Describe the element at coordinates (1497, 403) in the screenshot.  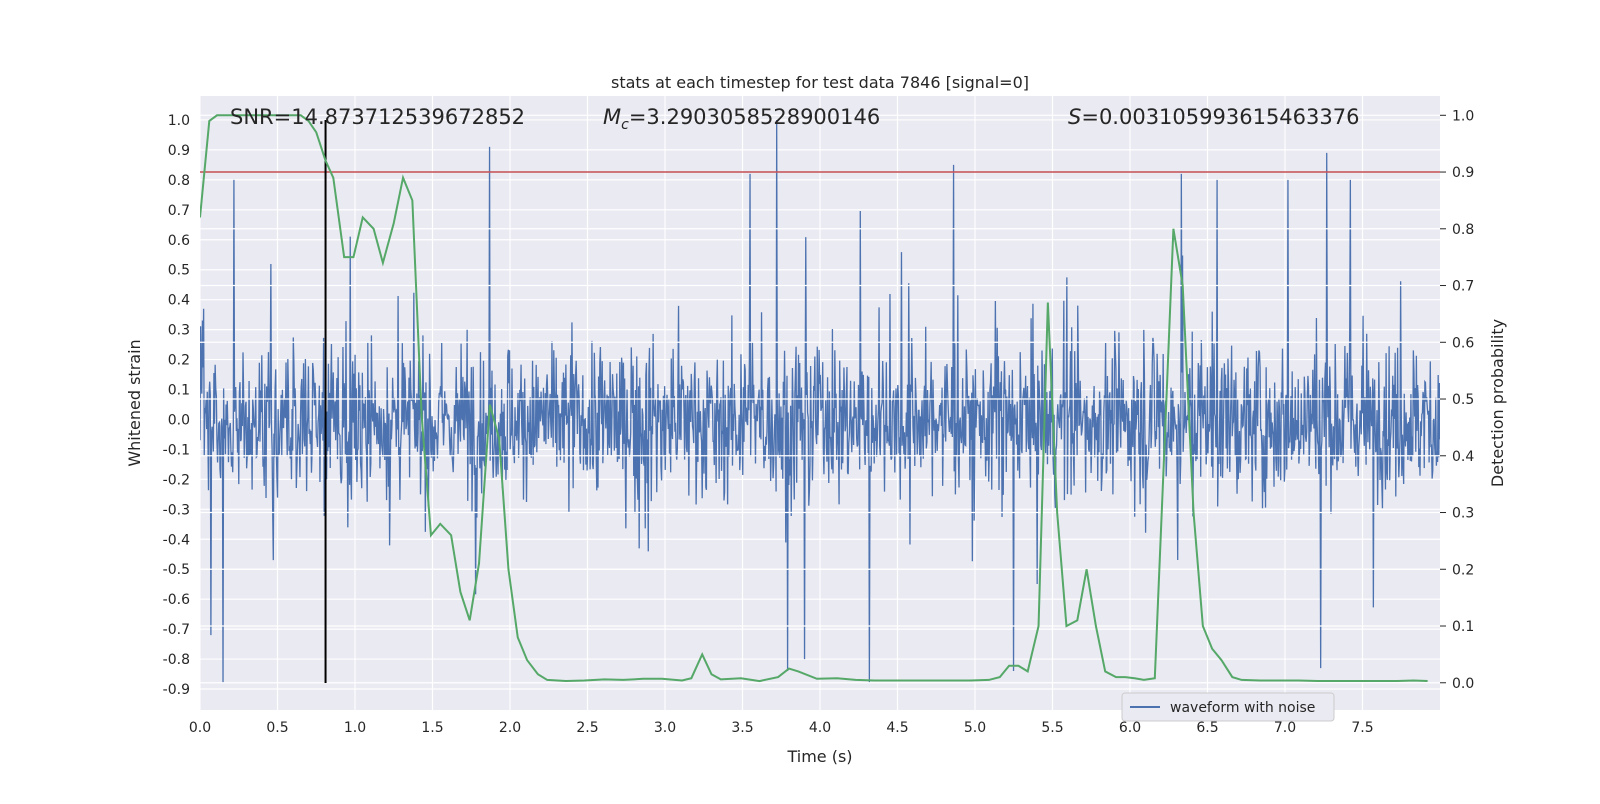
I see `y2-axis-label: Detection probability` at that location.